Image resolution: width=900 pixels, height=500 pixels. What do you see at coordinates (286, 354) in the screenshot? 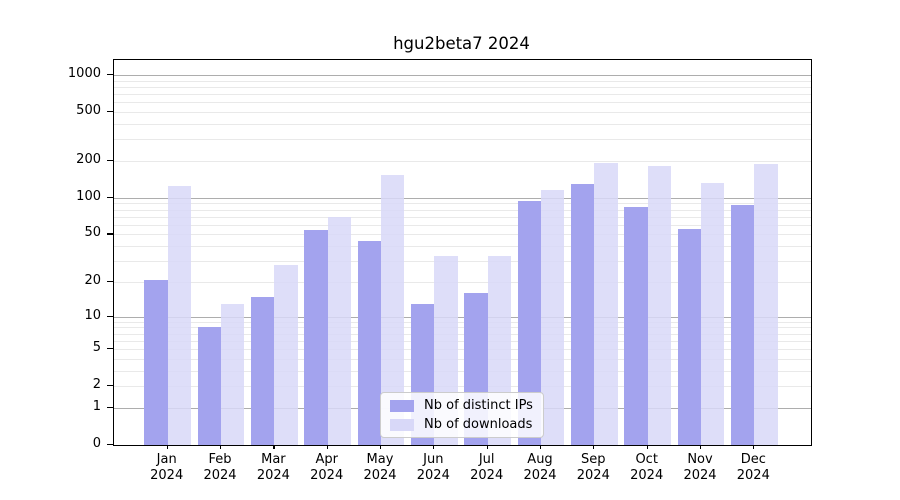
I see `bar-mar-nb-of-downloads` at bounding box center [286, 354].